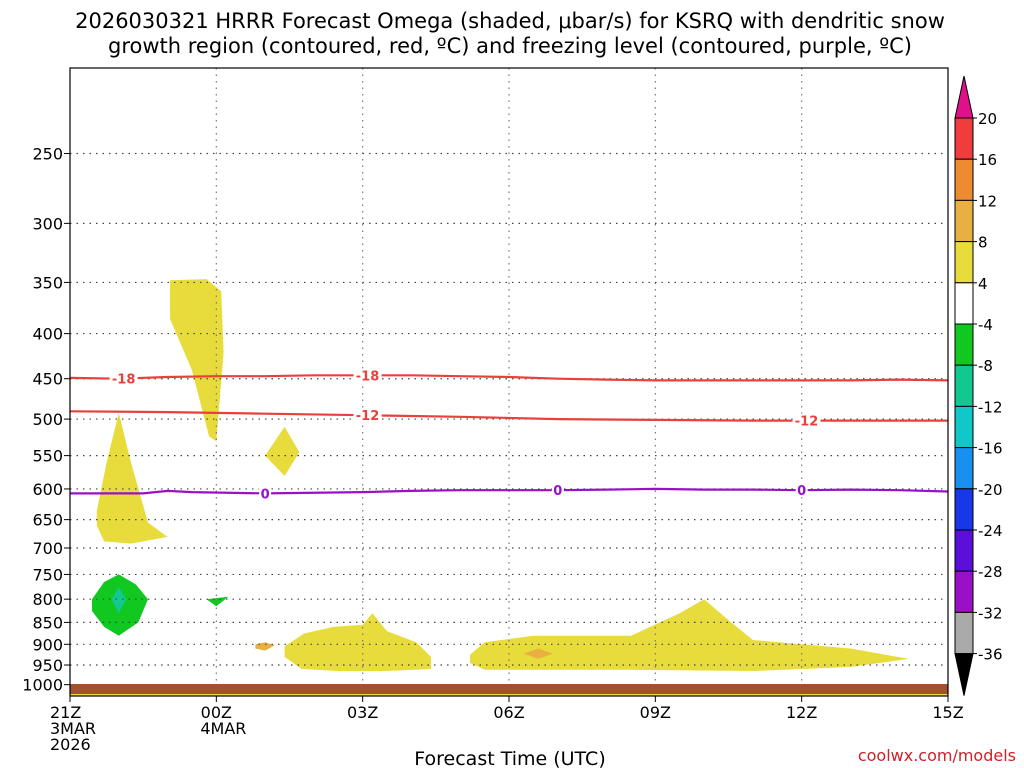  What do you see at coordinates (216, 712) in the screenshot?
I see `x-tick-label: 00Z` at bounding box center [216, 712].